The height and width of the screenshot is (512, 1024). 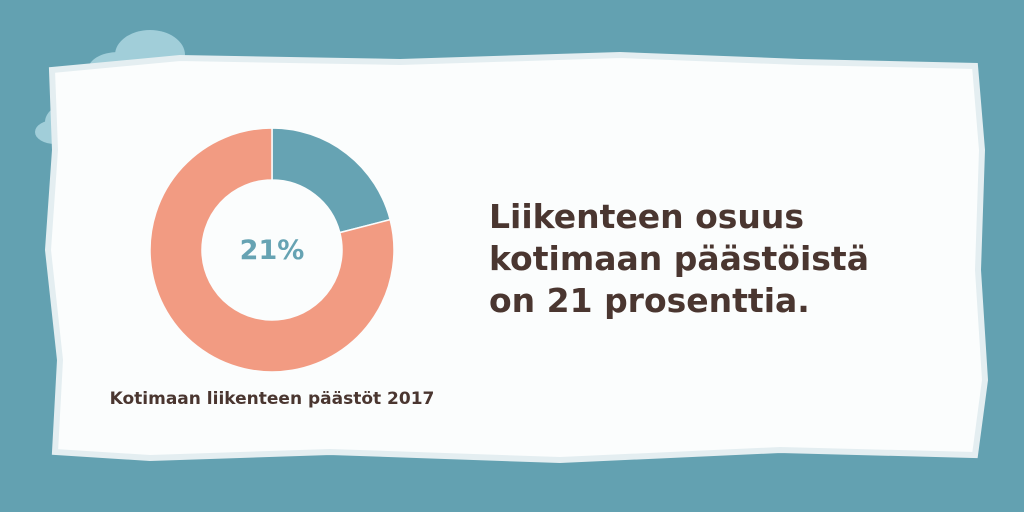 I want to click on headline-line: Liikenteen osuus, so click(x=646, y=216).